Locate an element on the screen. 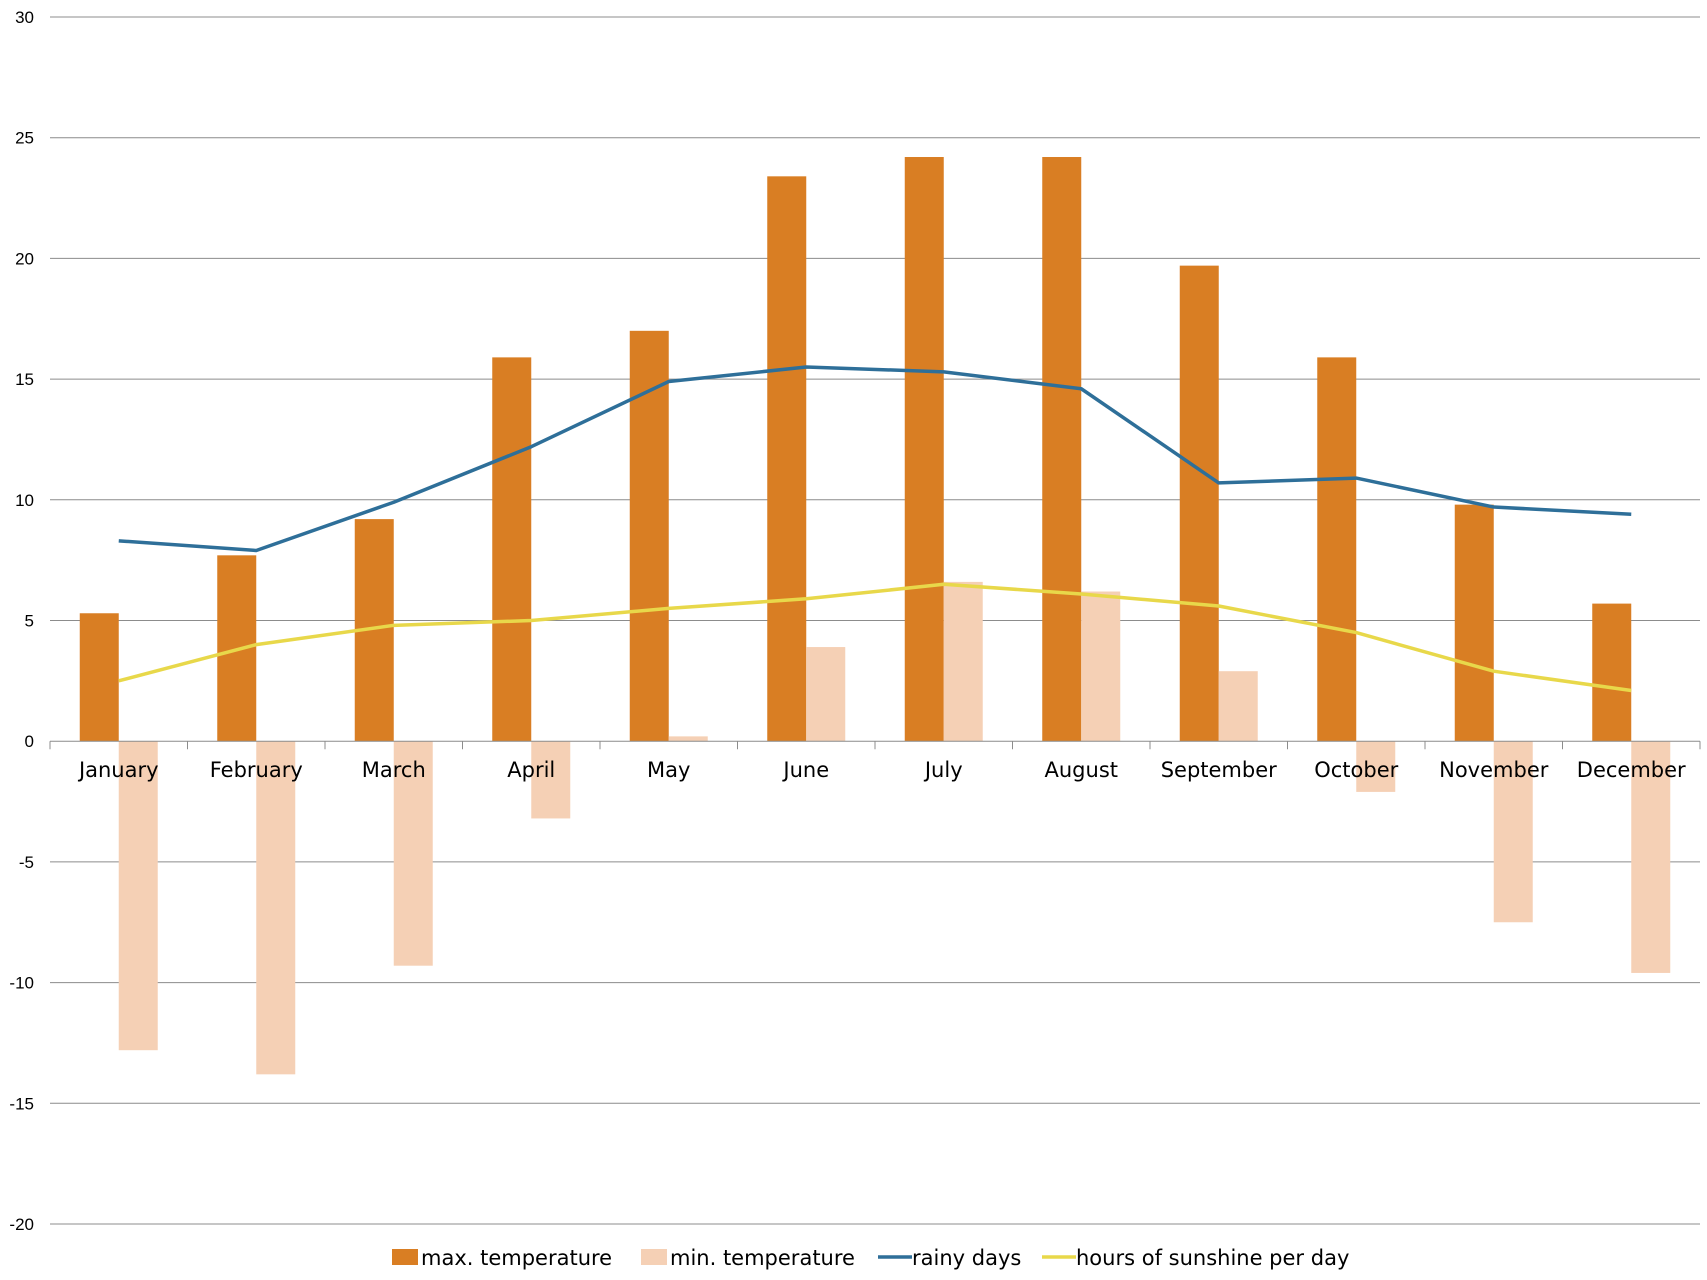 Image resolution: width=1707 pixels, height=1280 pixels. bar-min-temperature-may is located at coordinates (688, 739).